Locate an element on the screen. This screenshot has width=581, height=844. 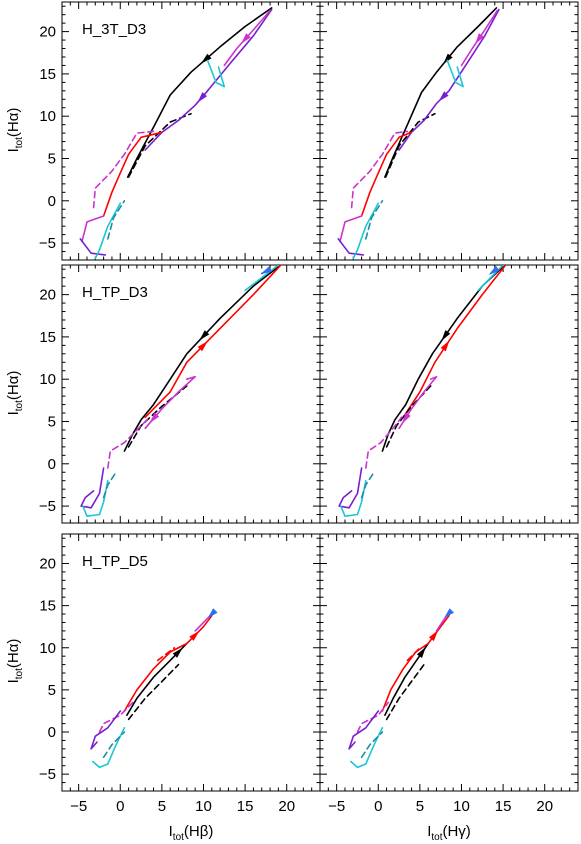
x-tick-label: 10 is located at coordinates (461, 806).